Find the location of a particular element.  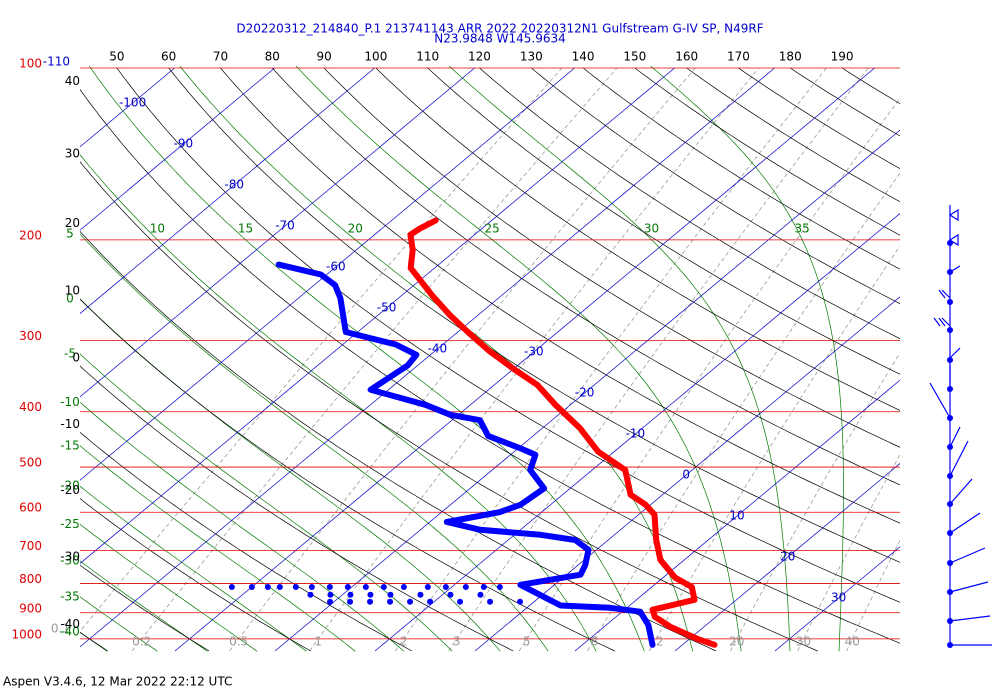

dry-adiabat-label: 170 is located at coordinates (738, 57).